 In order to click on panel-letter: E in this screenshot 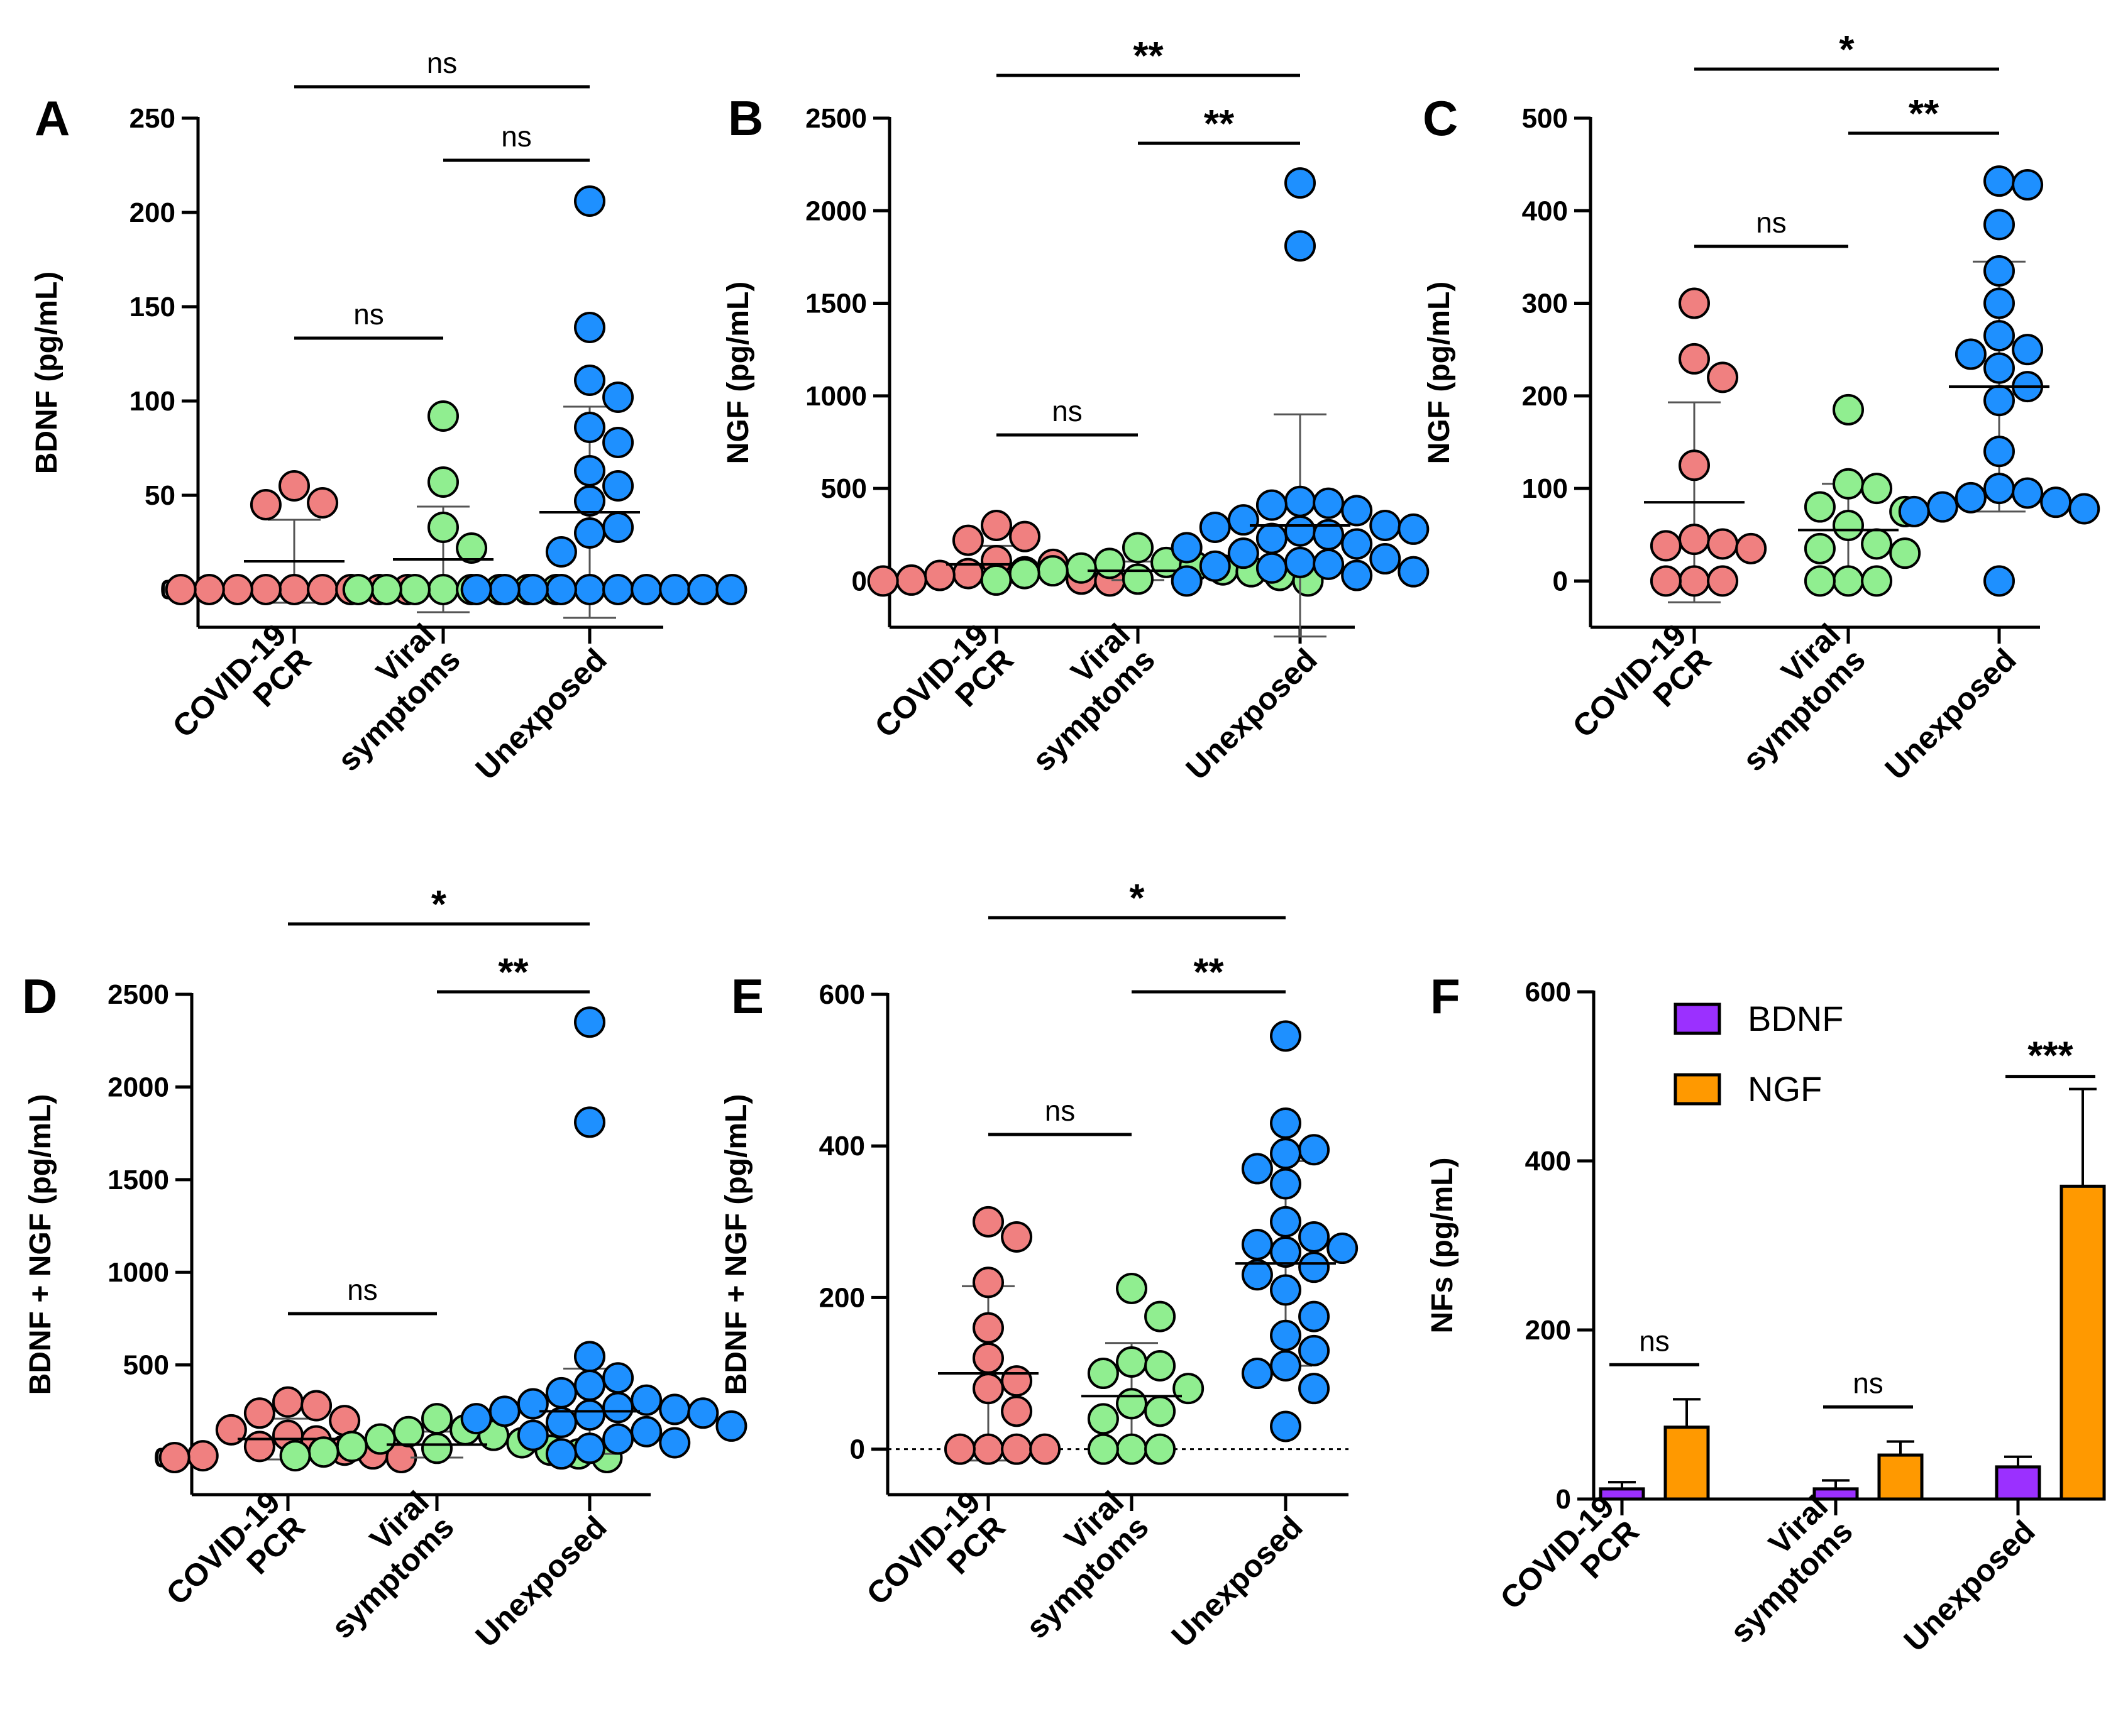, I will do `click(747, 997)`.